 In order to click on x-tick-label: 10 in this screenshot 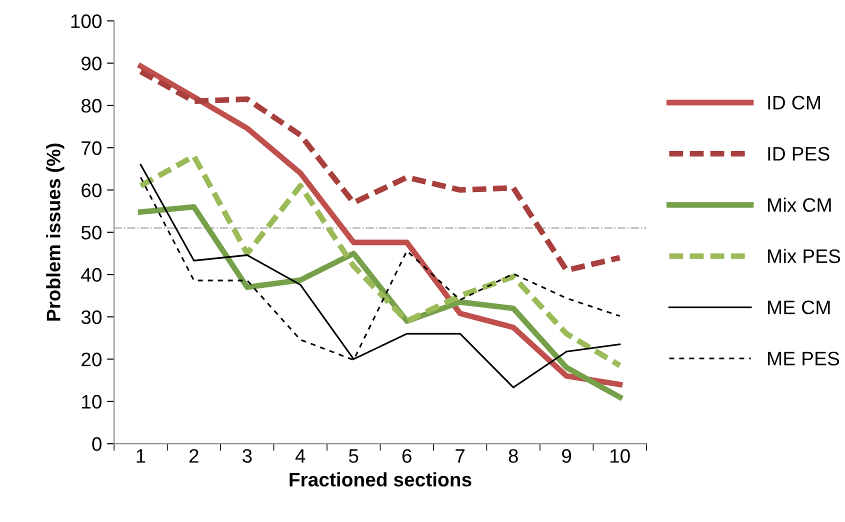, I will do `click(620, 456)`.